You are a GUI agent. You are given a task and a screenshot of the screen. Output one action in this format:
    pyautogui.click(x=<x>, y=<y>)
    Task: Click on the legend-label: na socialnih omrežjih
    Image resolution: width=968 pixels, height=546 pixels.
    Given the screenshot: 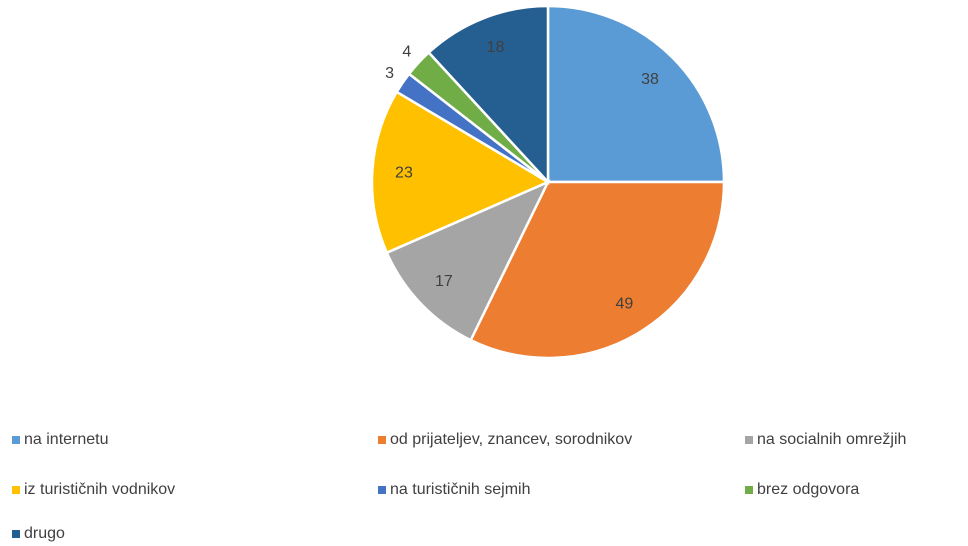 What is the action you would take?
    pyautogui.click(x=831, y=439)
    